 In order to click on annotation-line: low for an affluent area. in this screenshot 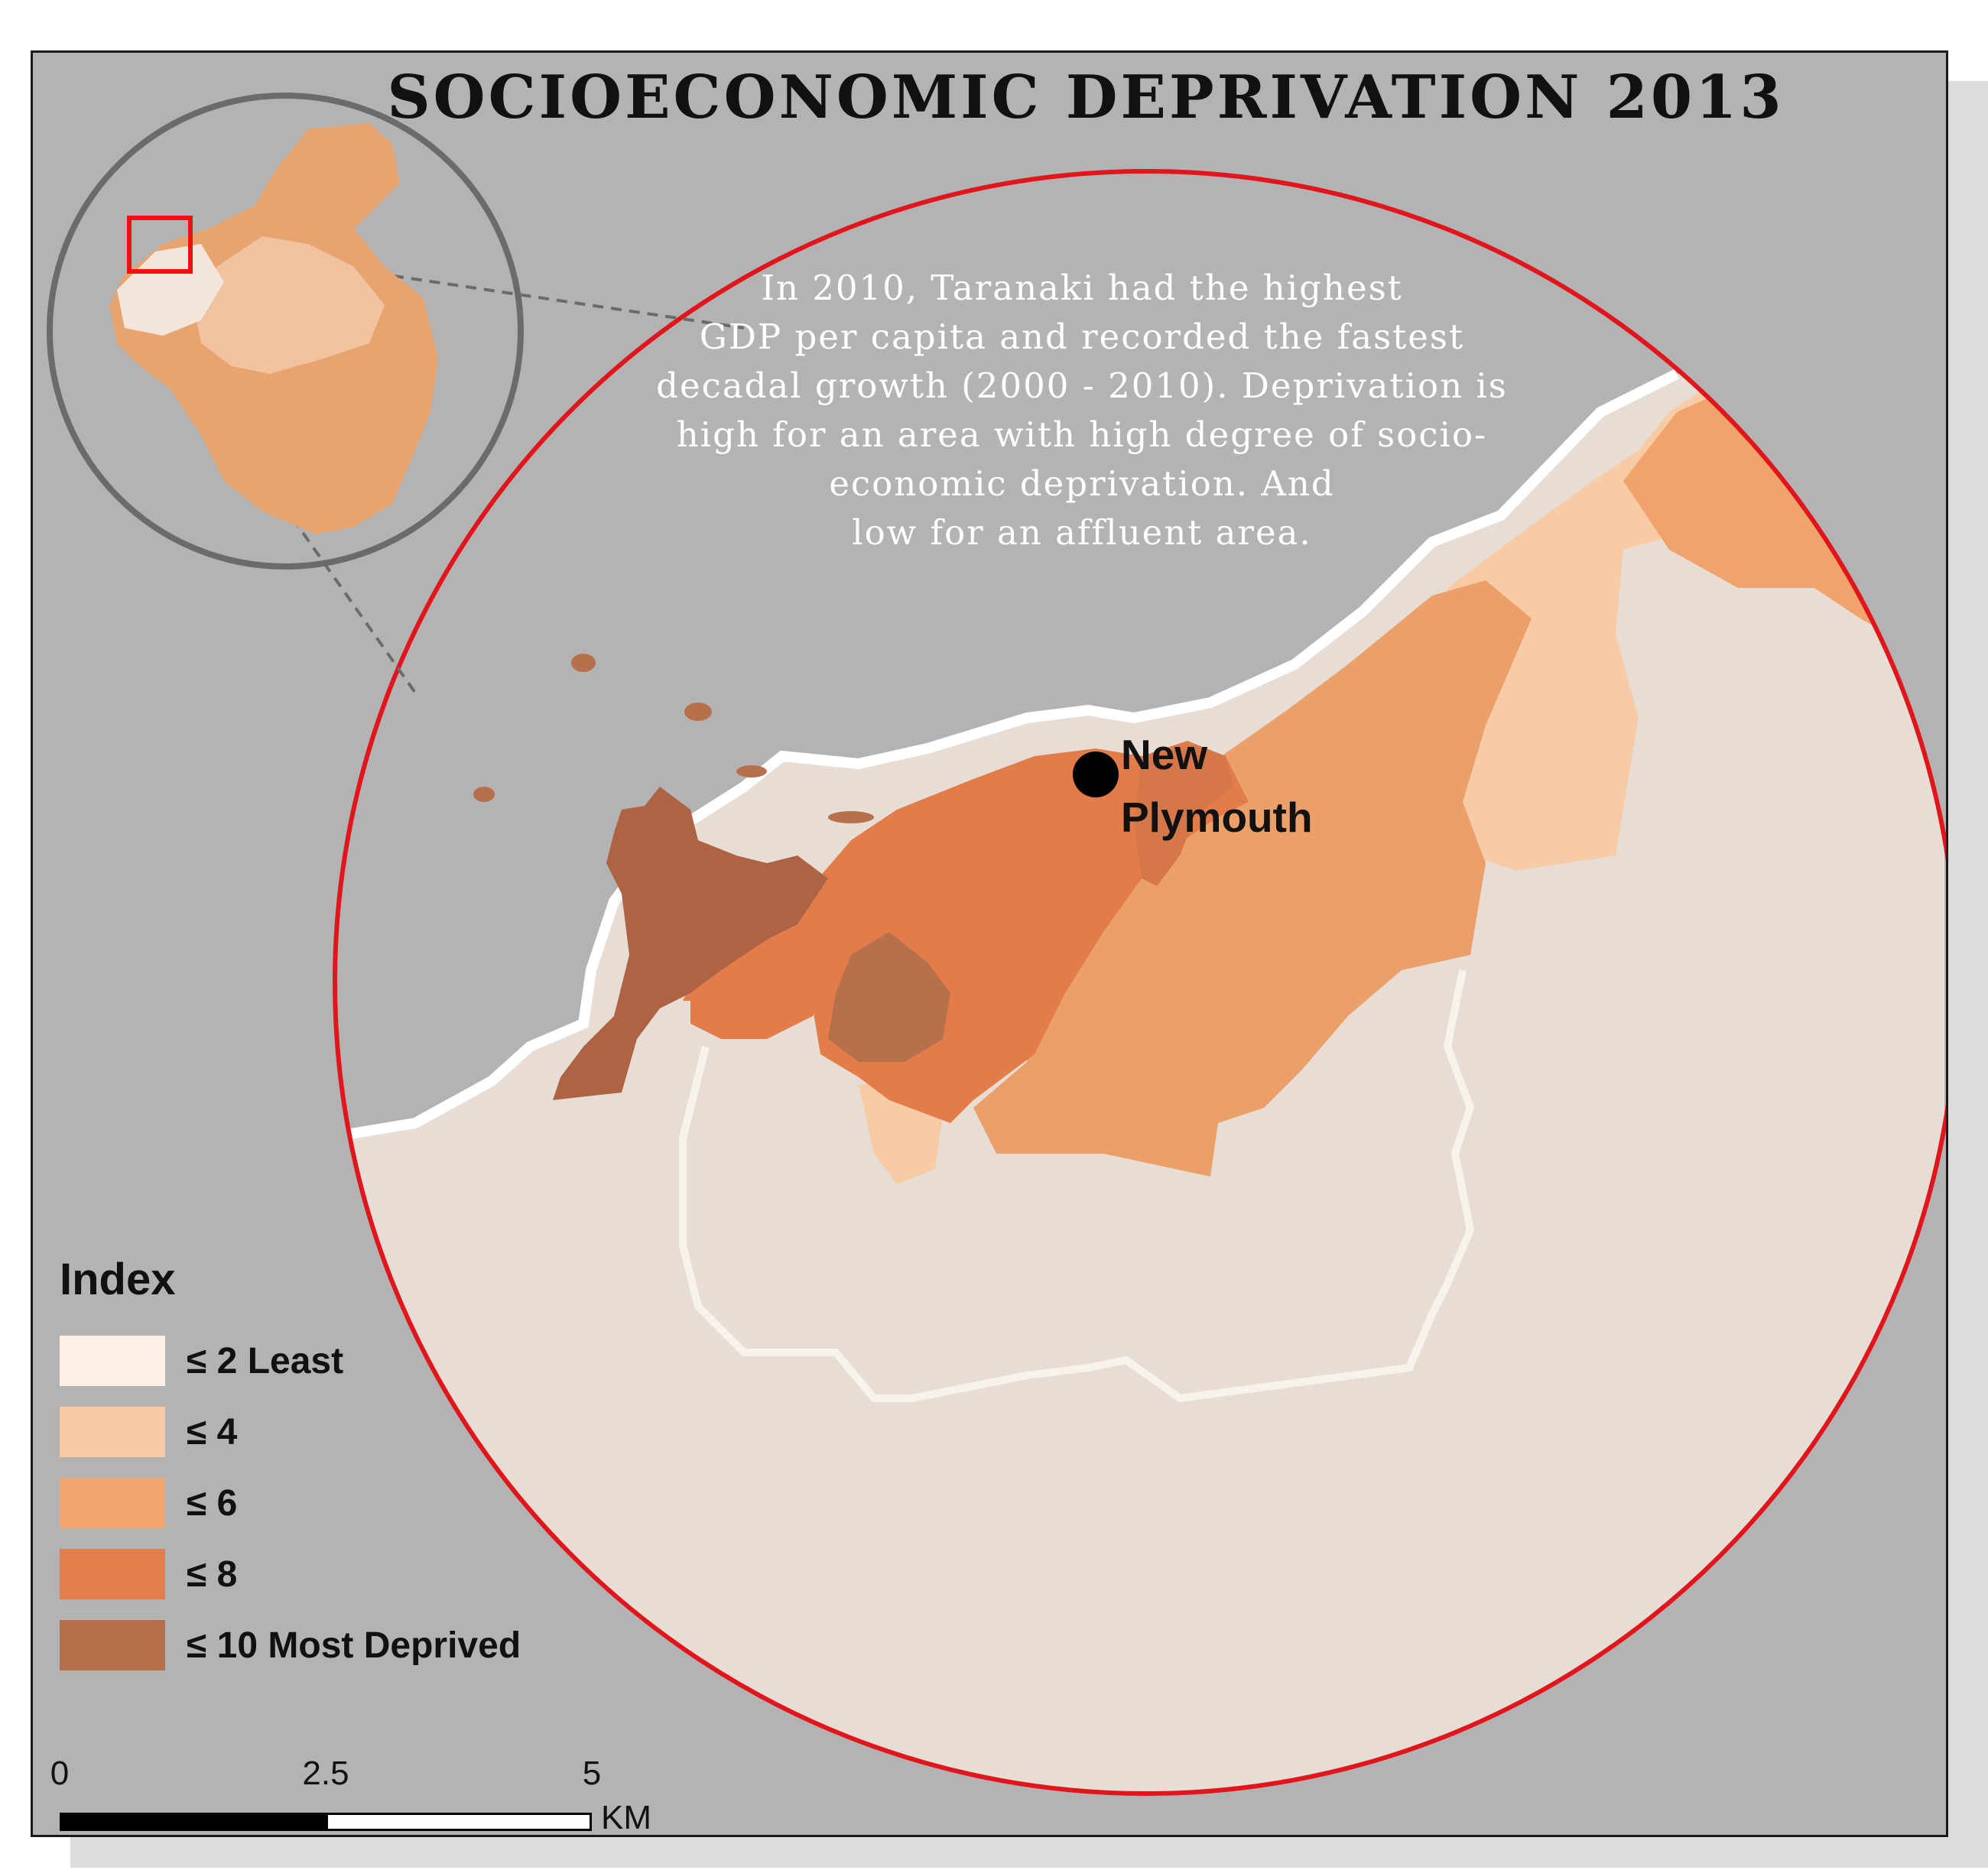, I will do `click(1082, 533)`.